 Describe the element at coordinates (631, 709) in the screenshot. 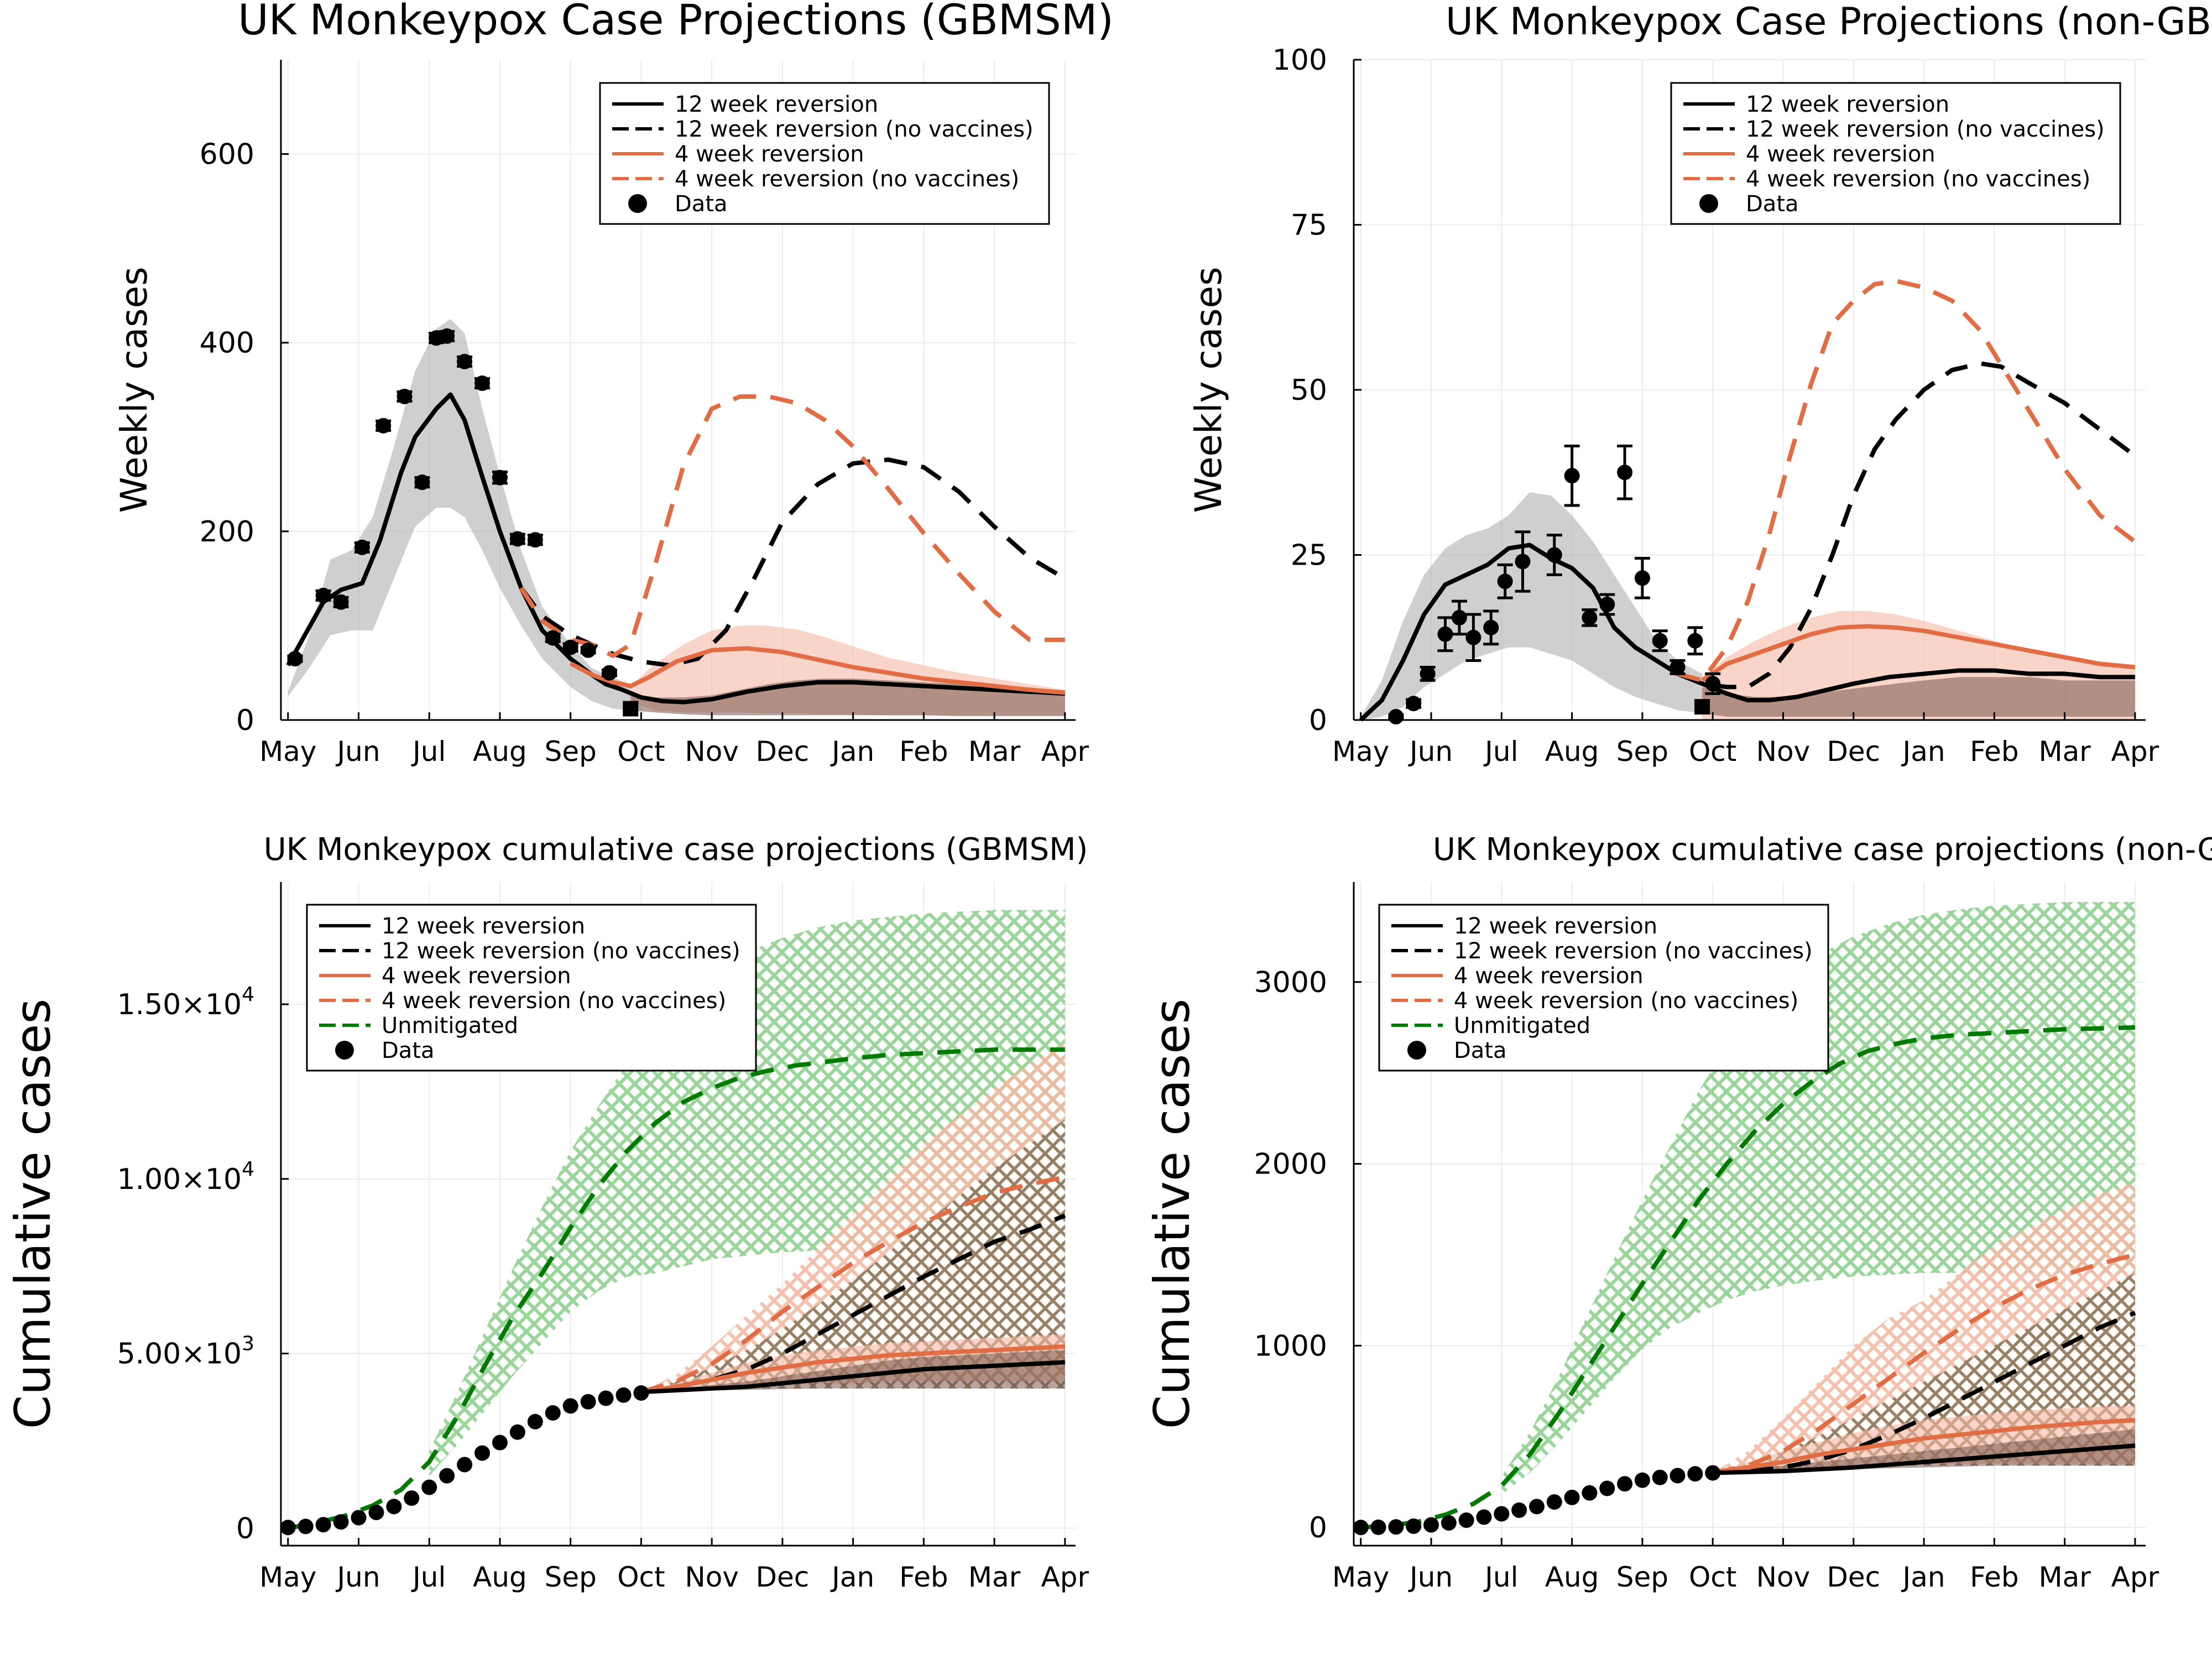

I see `data-point-latest` at that location.